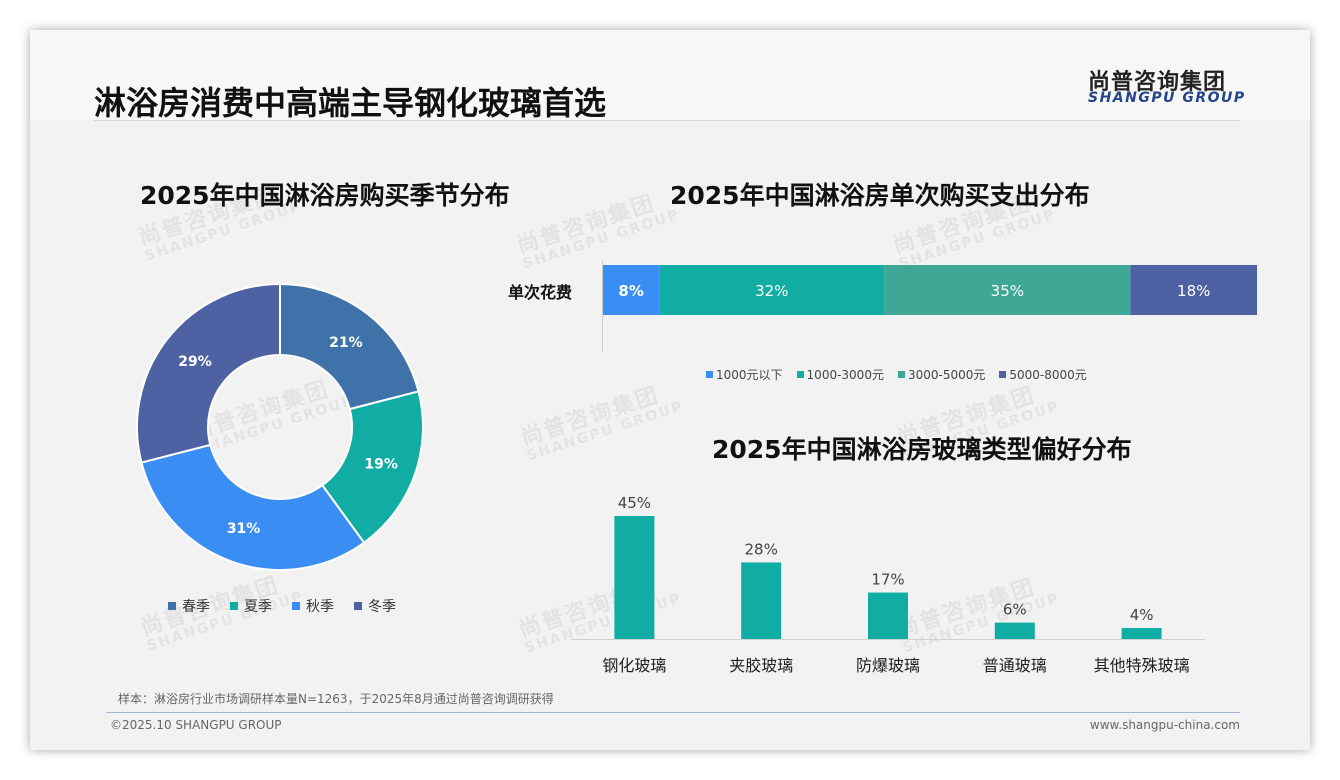  I want to click on legend-label: 秋季, so click(320, 607).